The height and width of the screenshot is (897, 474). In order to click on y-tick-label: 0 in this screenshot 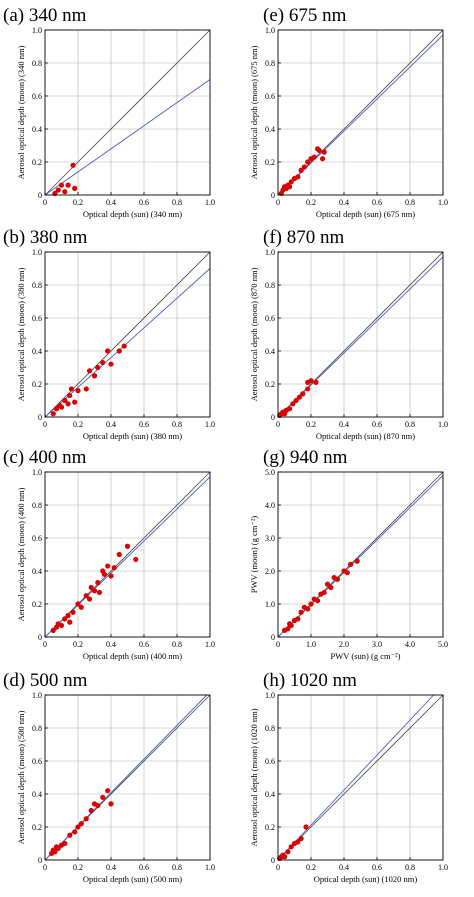, I will do `click(273, 195)`.